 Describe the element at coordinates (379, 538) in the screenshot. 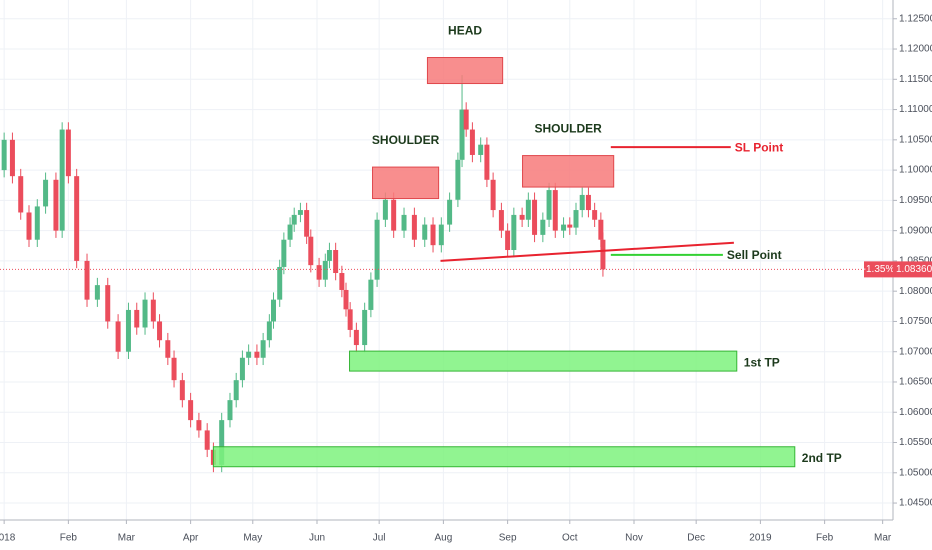

I see `x-tick-label: Jul` at that location.